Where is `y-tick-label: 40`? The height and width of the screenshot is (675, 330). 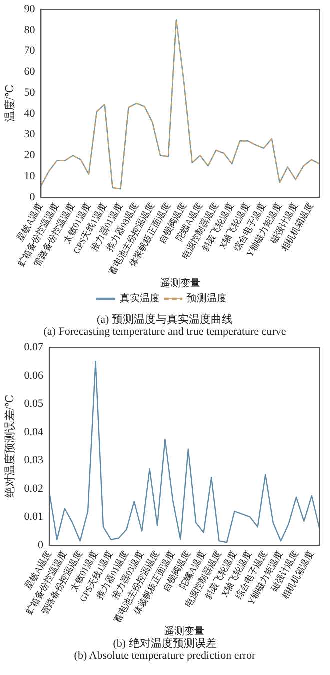
y-tick-label: 40 is located at coordinates (30, 114).